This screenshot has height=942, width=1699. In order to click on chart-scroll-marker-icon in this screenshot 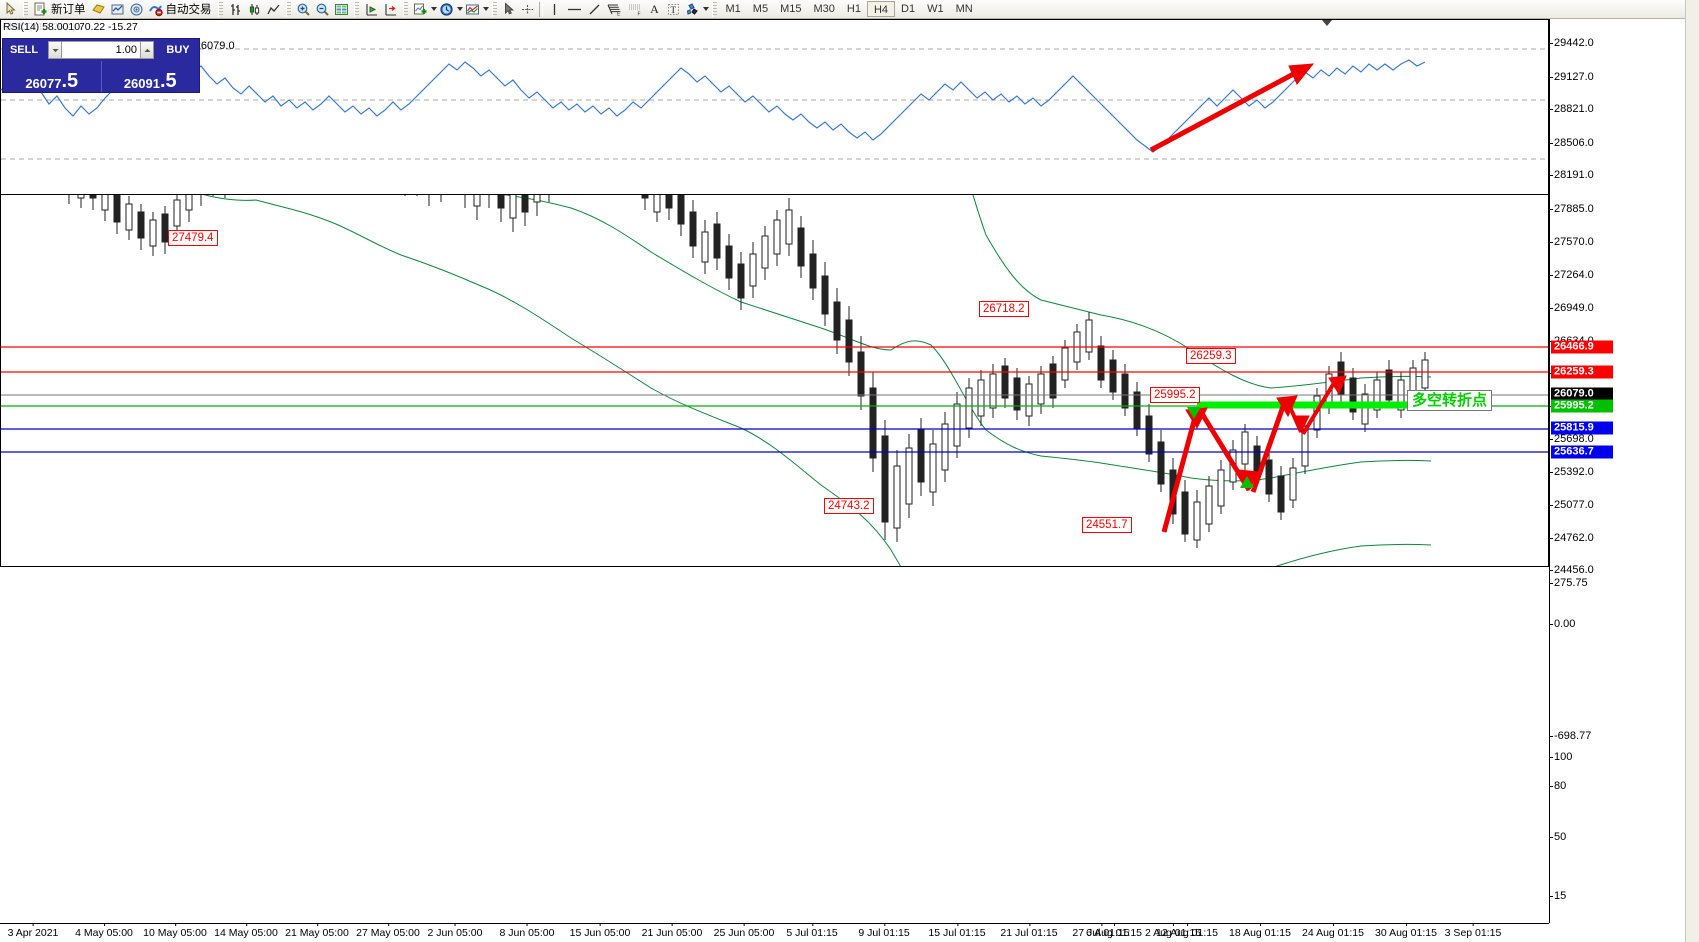, I will do `click(1327, 23)`.